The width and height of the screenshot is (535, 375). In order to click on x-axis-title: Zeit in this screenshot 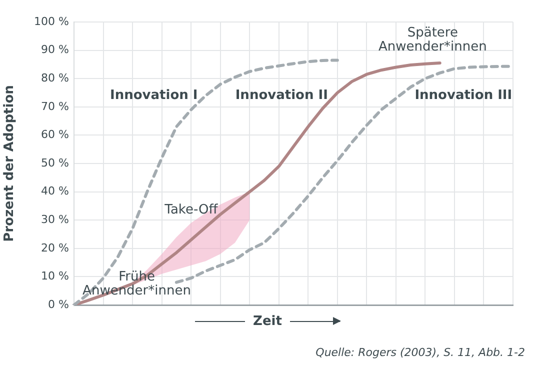, I will do `click(267, 321)`.